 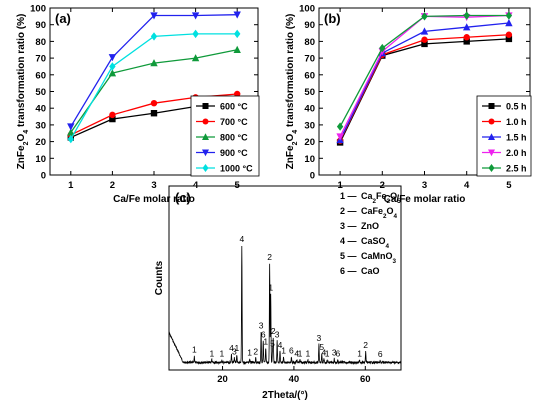 I want to click on legend-number: 5 —, so click(x=348, y=256).